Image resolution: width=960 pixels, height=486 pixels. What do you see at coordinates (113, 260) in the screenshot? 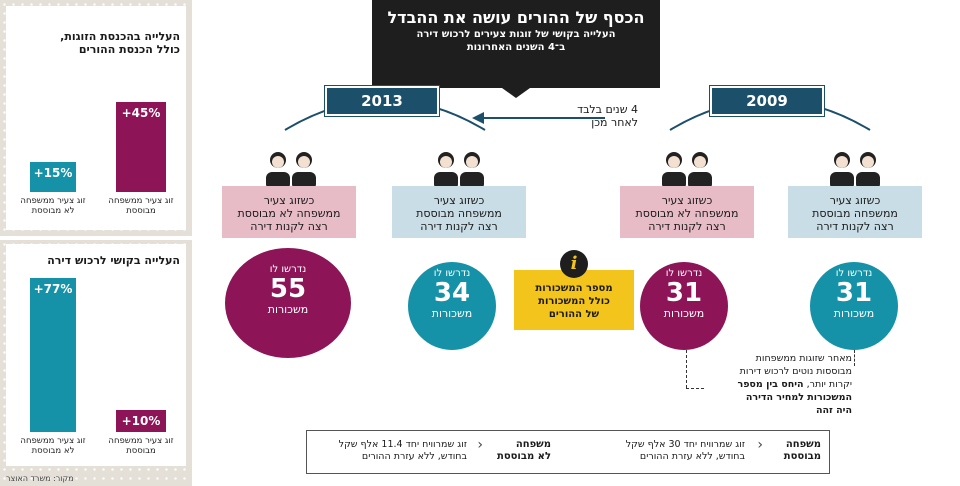
I see `difficulty-panel-title: העלייה בקושי לרכוש דירה` at bounding box center [113, 260].